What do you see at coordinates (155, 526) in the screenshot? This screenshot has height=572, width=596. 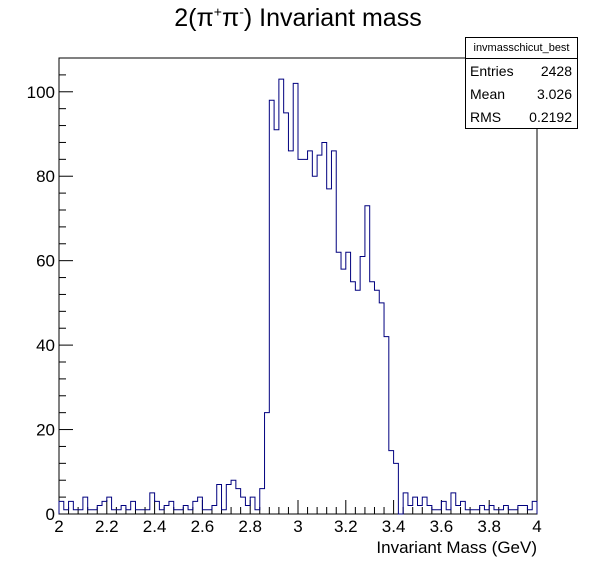 I see `x-tick-label: 2.4` at bounding box center [155, 526].